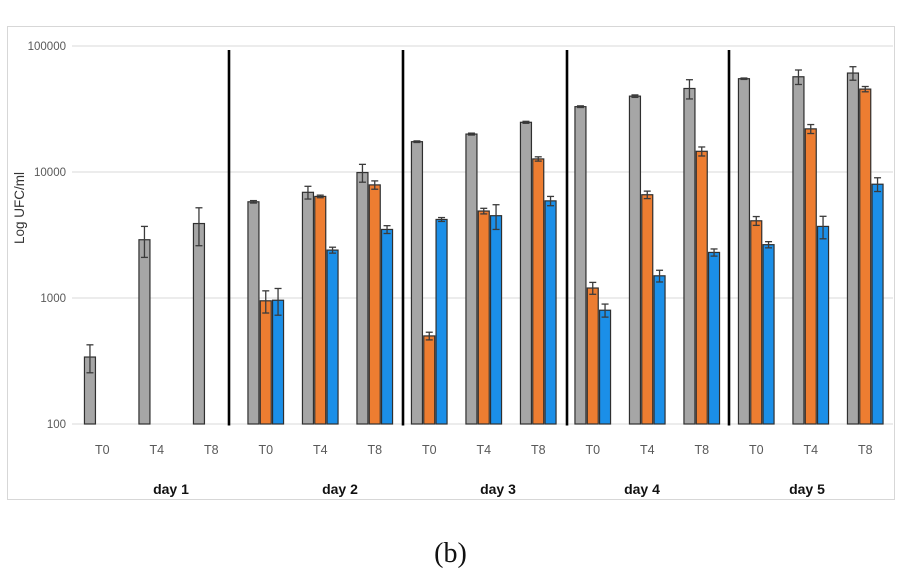 The width and height of the screenshot is (901, 584). I want to click on bar-gray-day2-T4, so click(308, 308).